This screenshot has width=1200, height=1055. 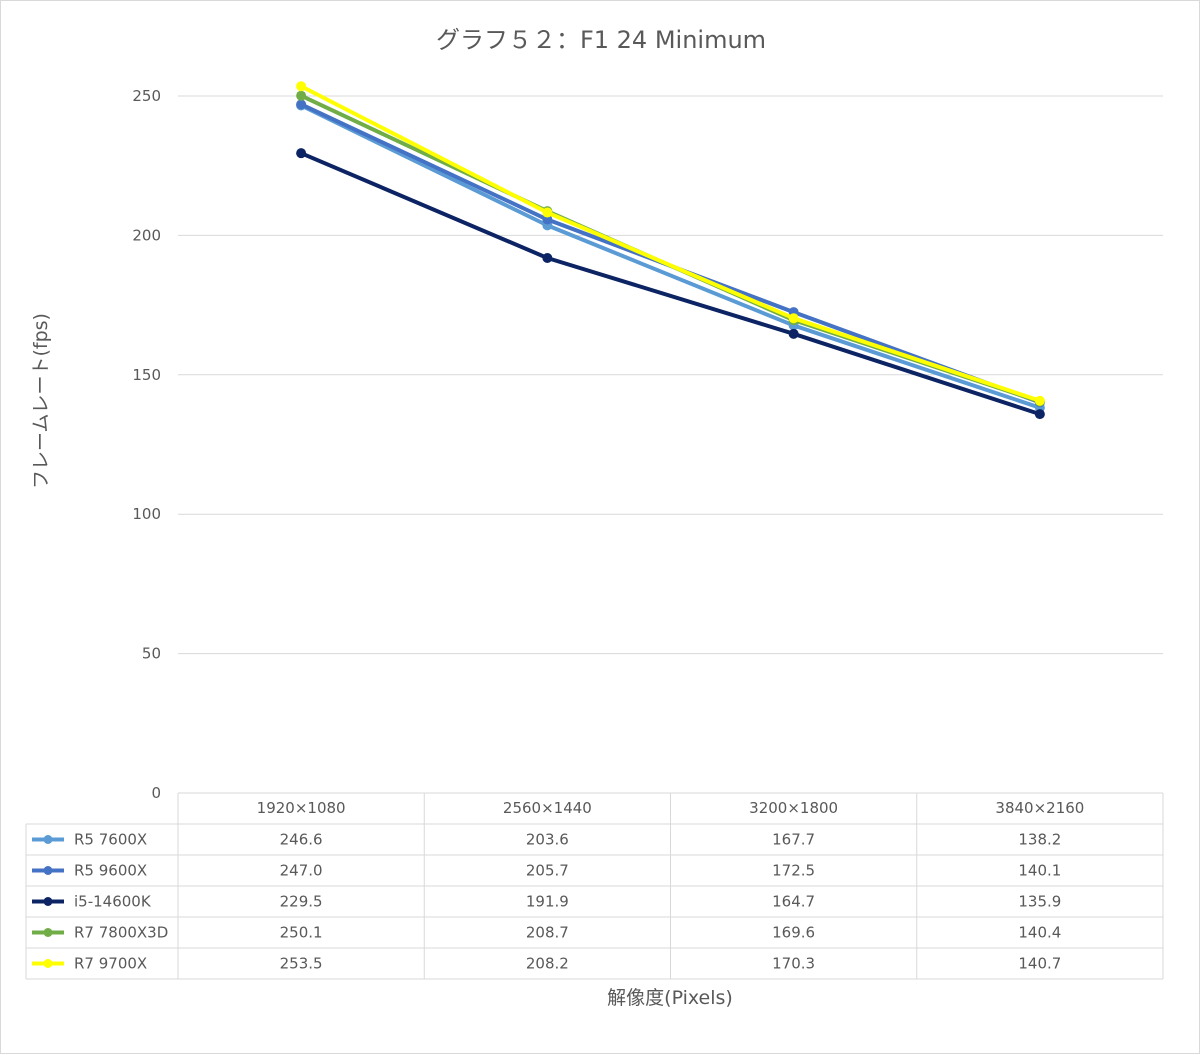 I want to click on data-label: 203.6, so click(x=547, y=840).